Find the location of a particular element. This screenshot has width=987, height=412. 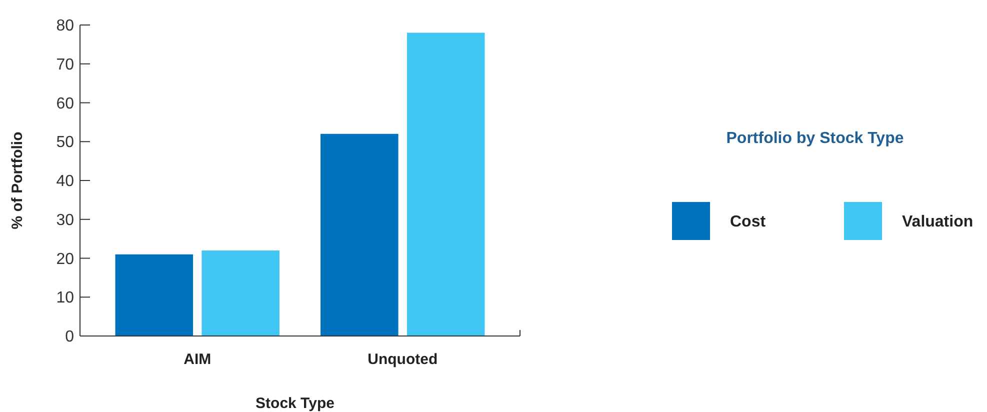

legend-title: Portfolio by Stock Type is located at coordinates (815, 138).